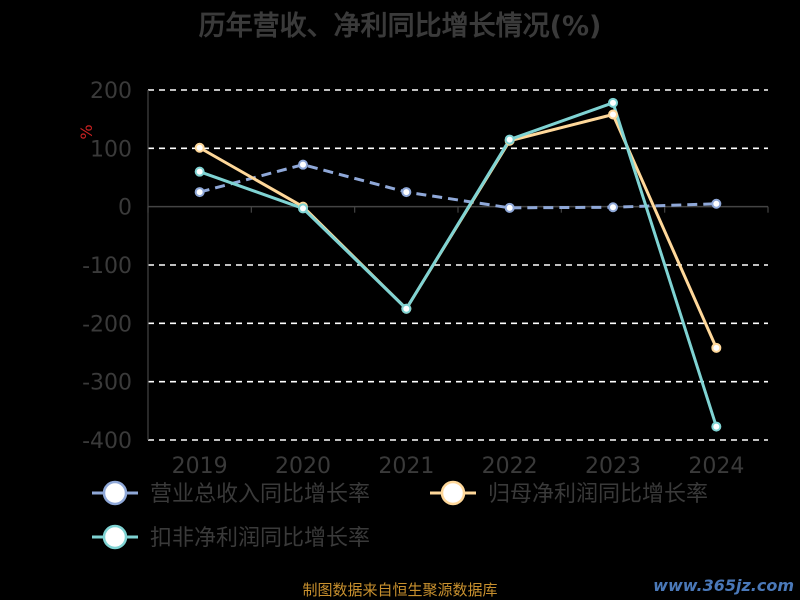  Describe the element at coordinates (111, 91) in the screenshot. I see `y-tick-label: 200` at that location.